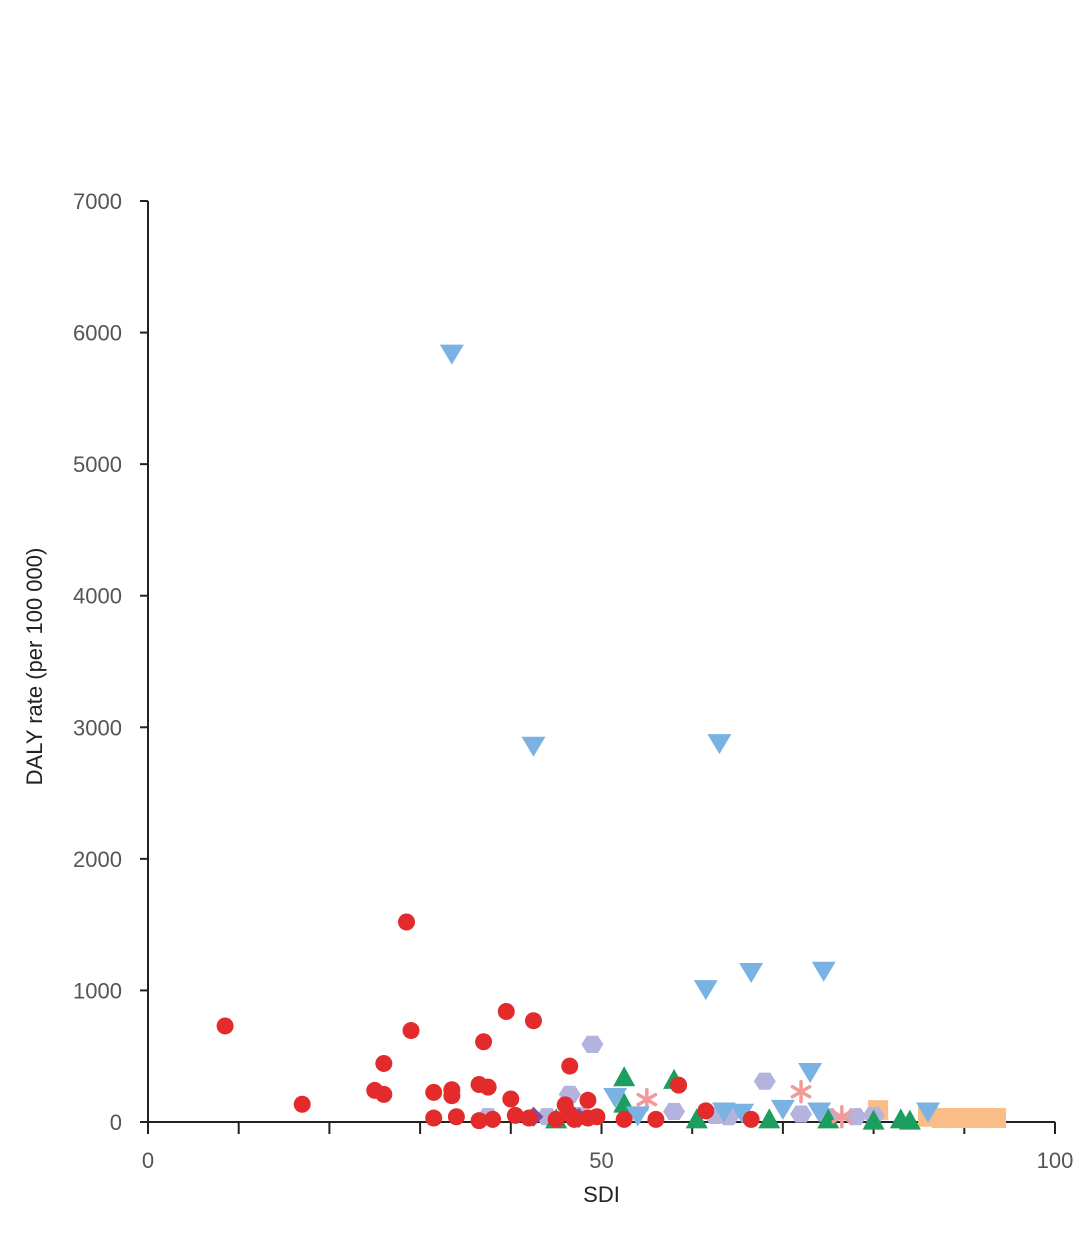  I want to click on y-tick-label: 5000, so click(97, 464).